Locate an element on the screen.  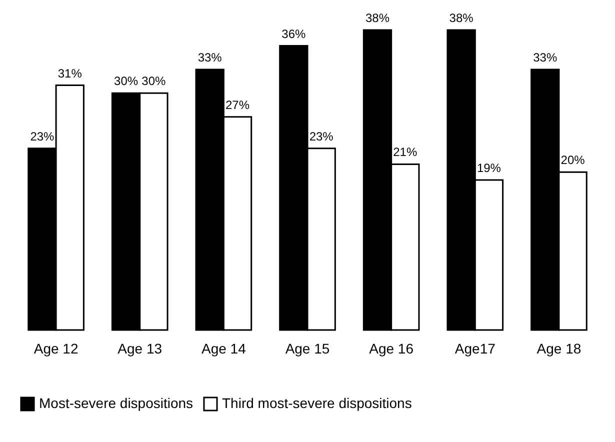
data-label: 31% is located at coordinates (70, 73).